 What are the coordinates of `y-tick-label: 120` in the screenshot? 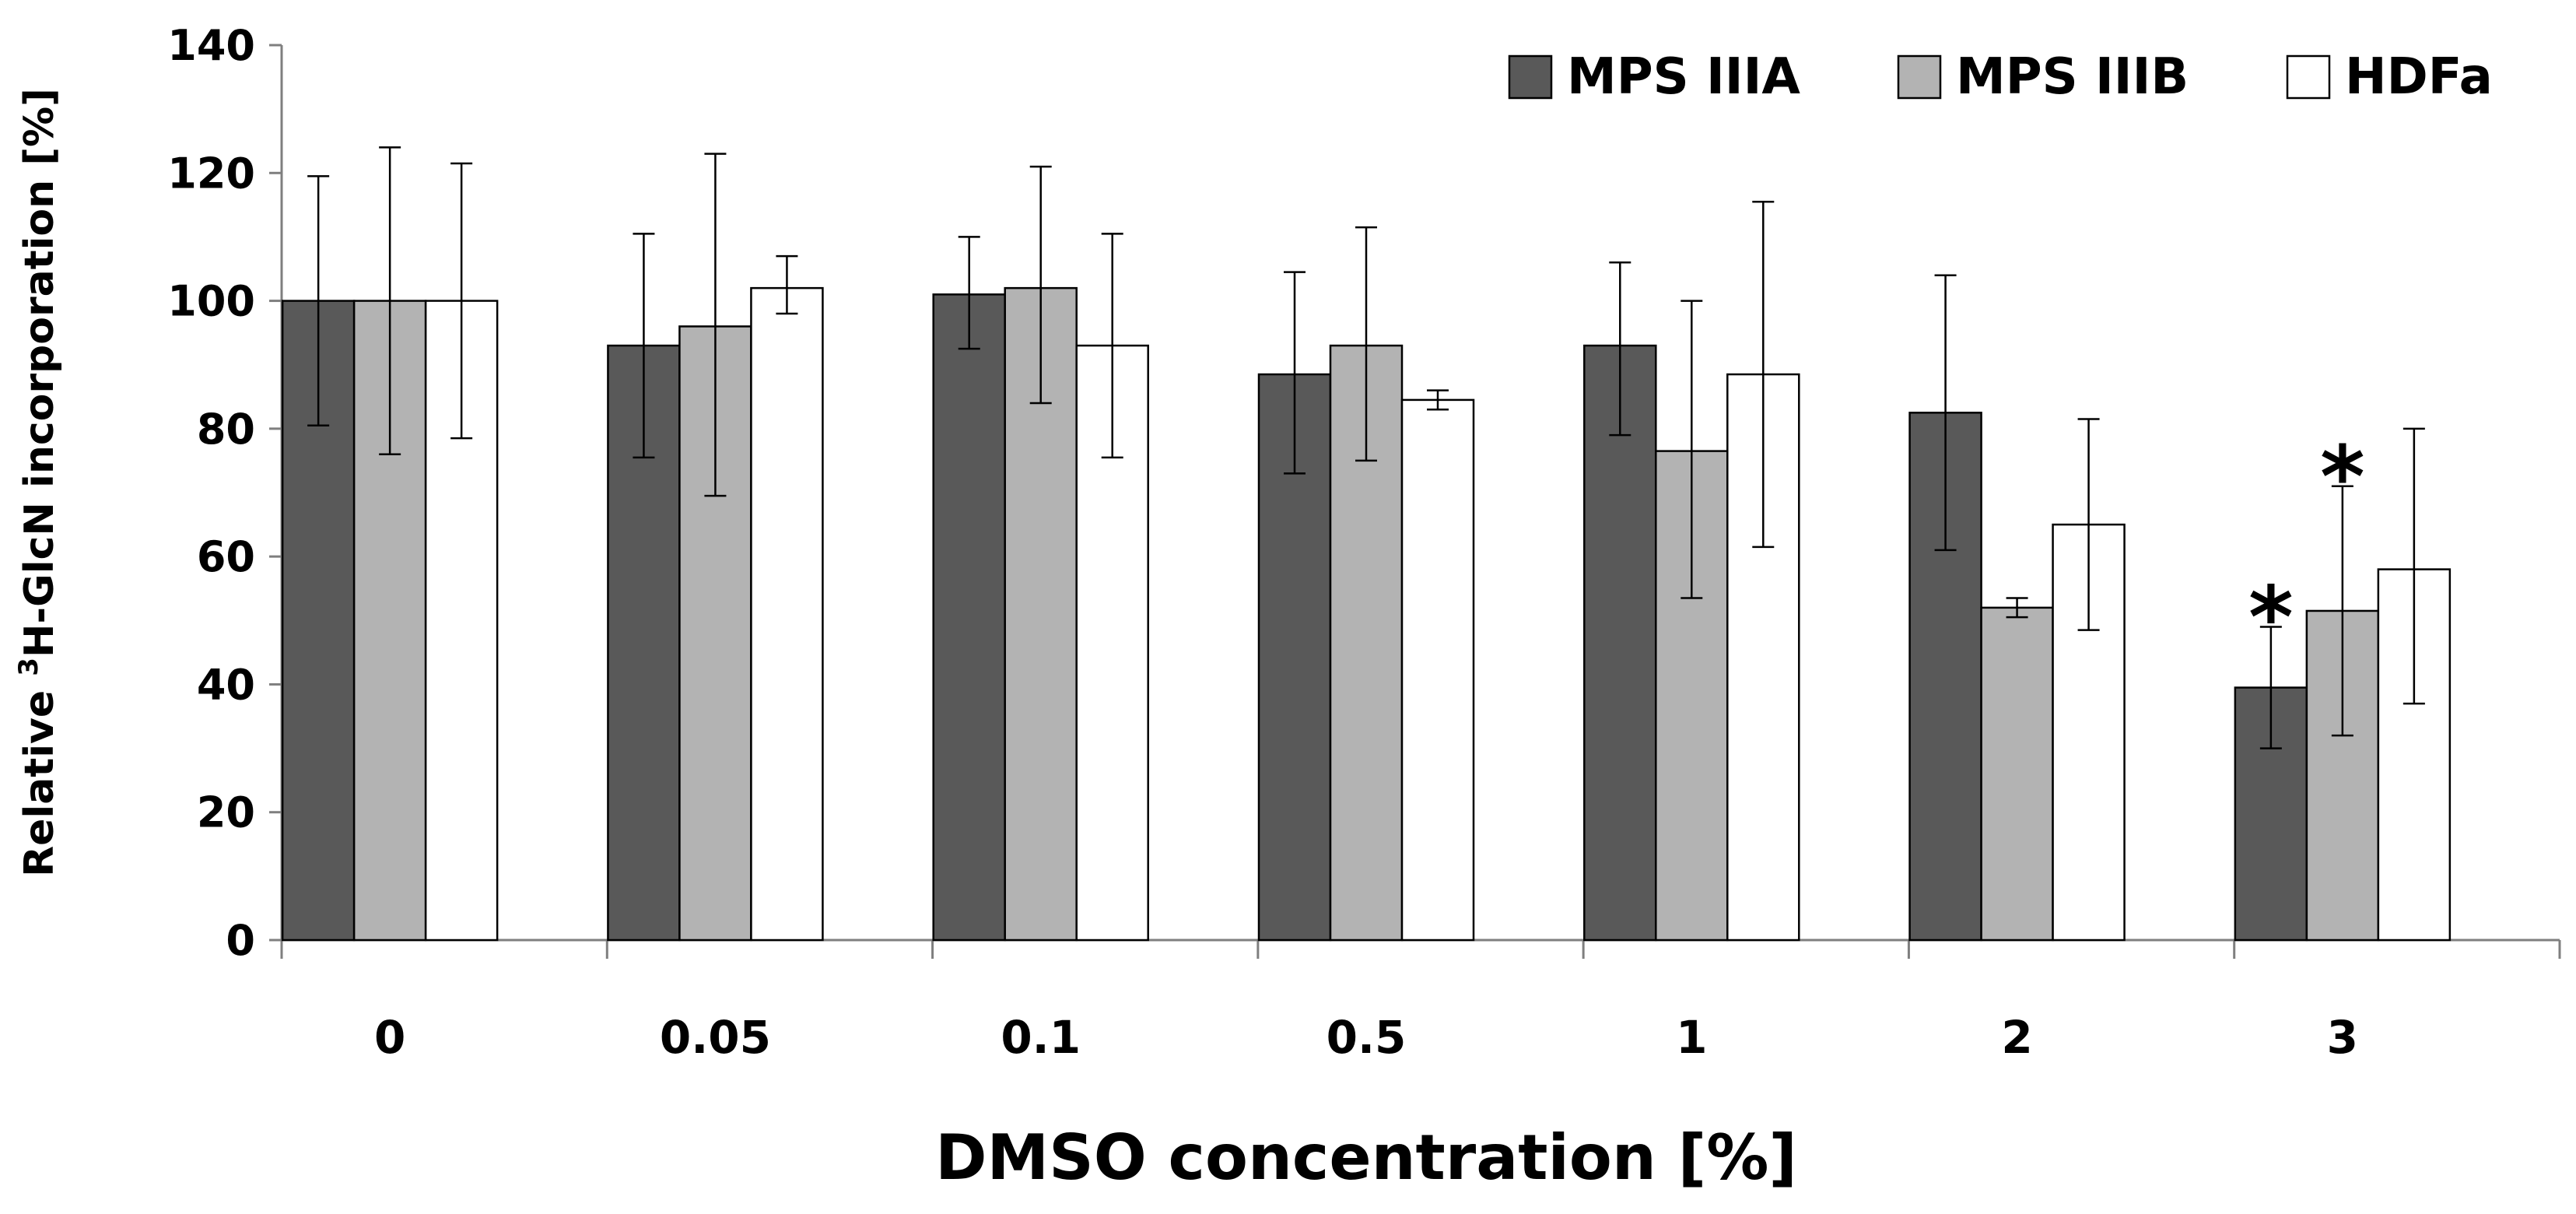 It's located at (211, 173).